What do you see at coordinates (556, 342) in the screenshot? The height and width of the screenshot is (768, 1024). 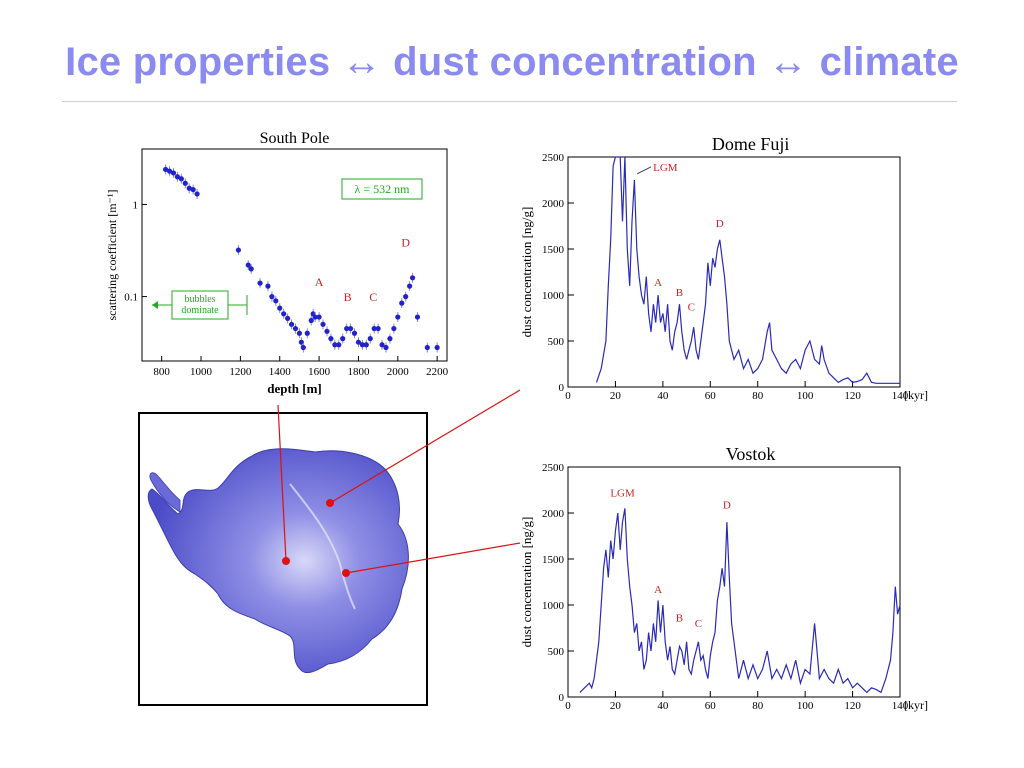 I see `y-tick-label: 500` at bounding box center [556, 342].